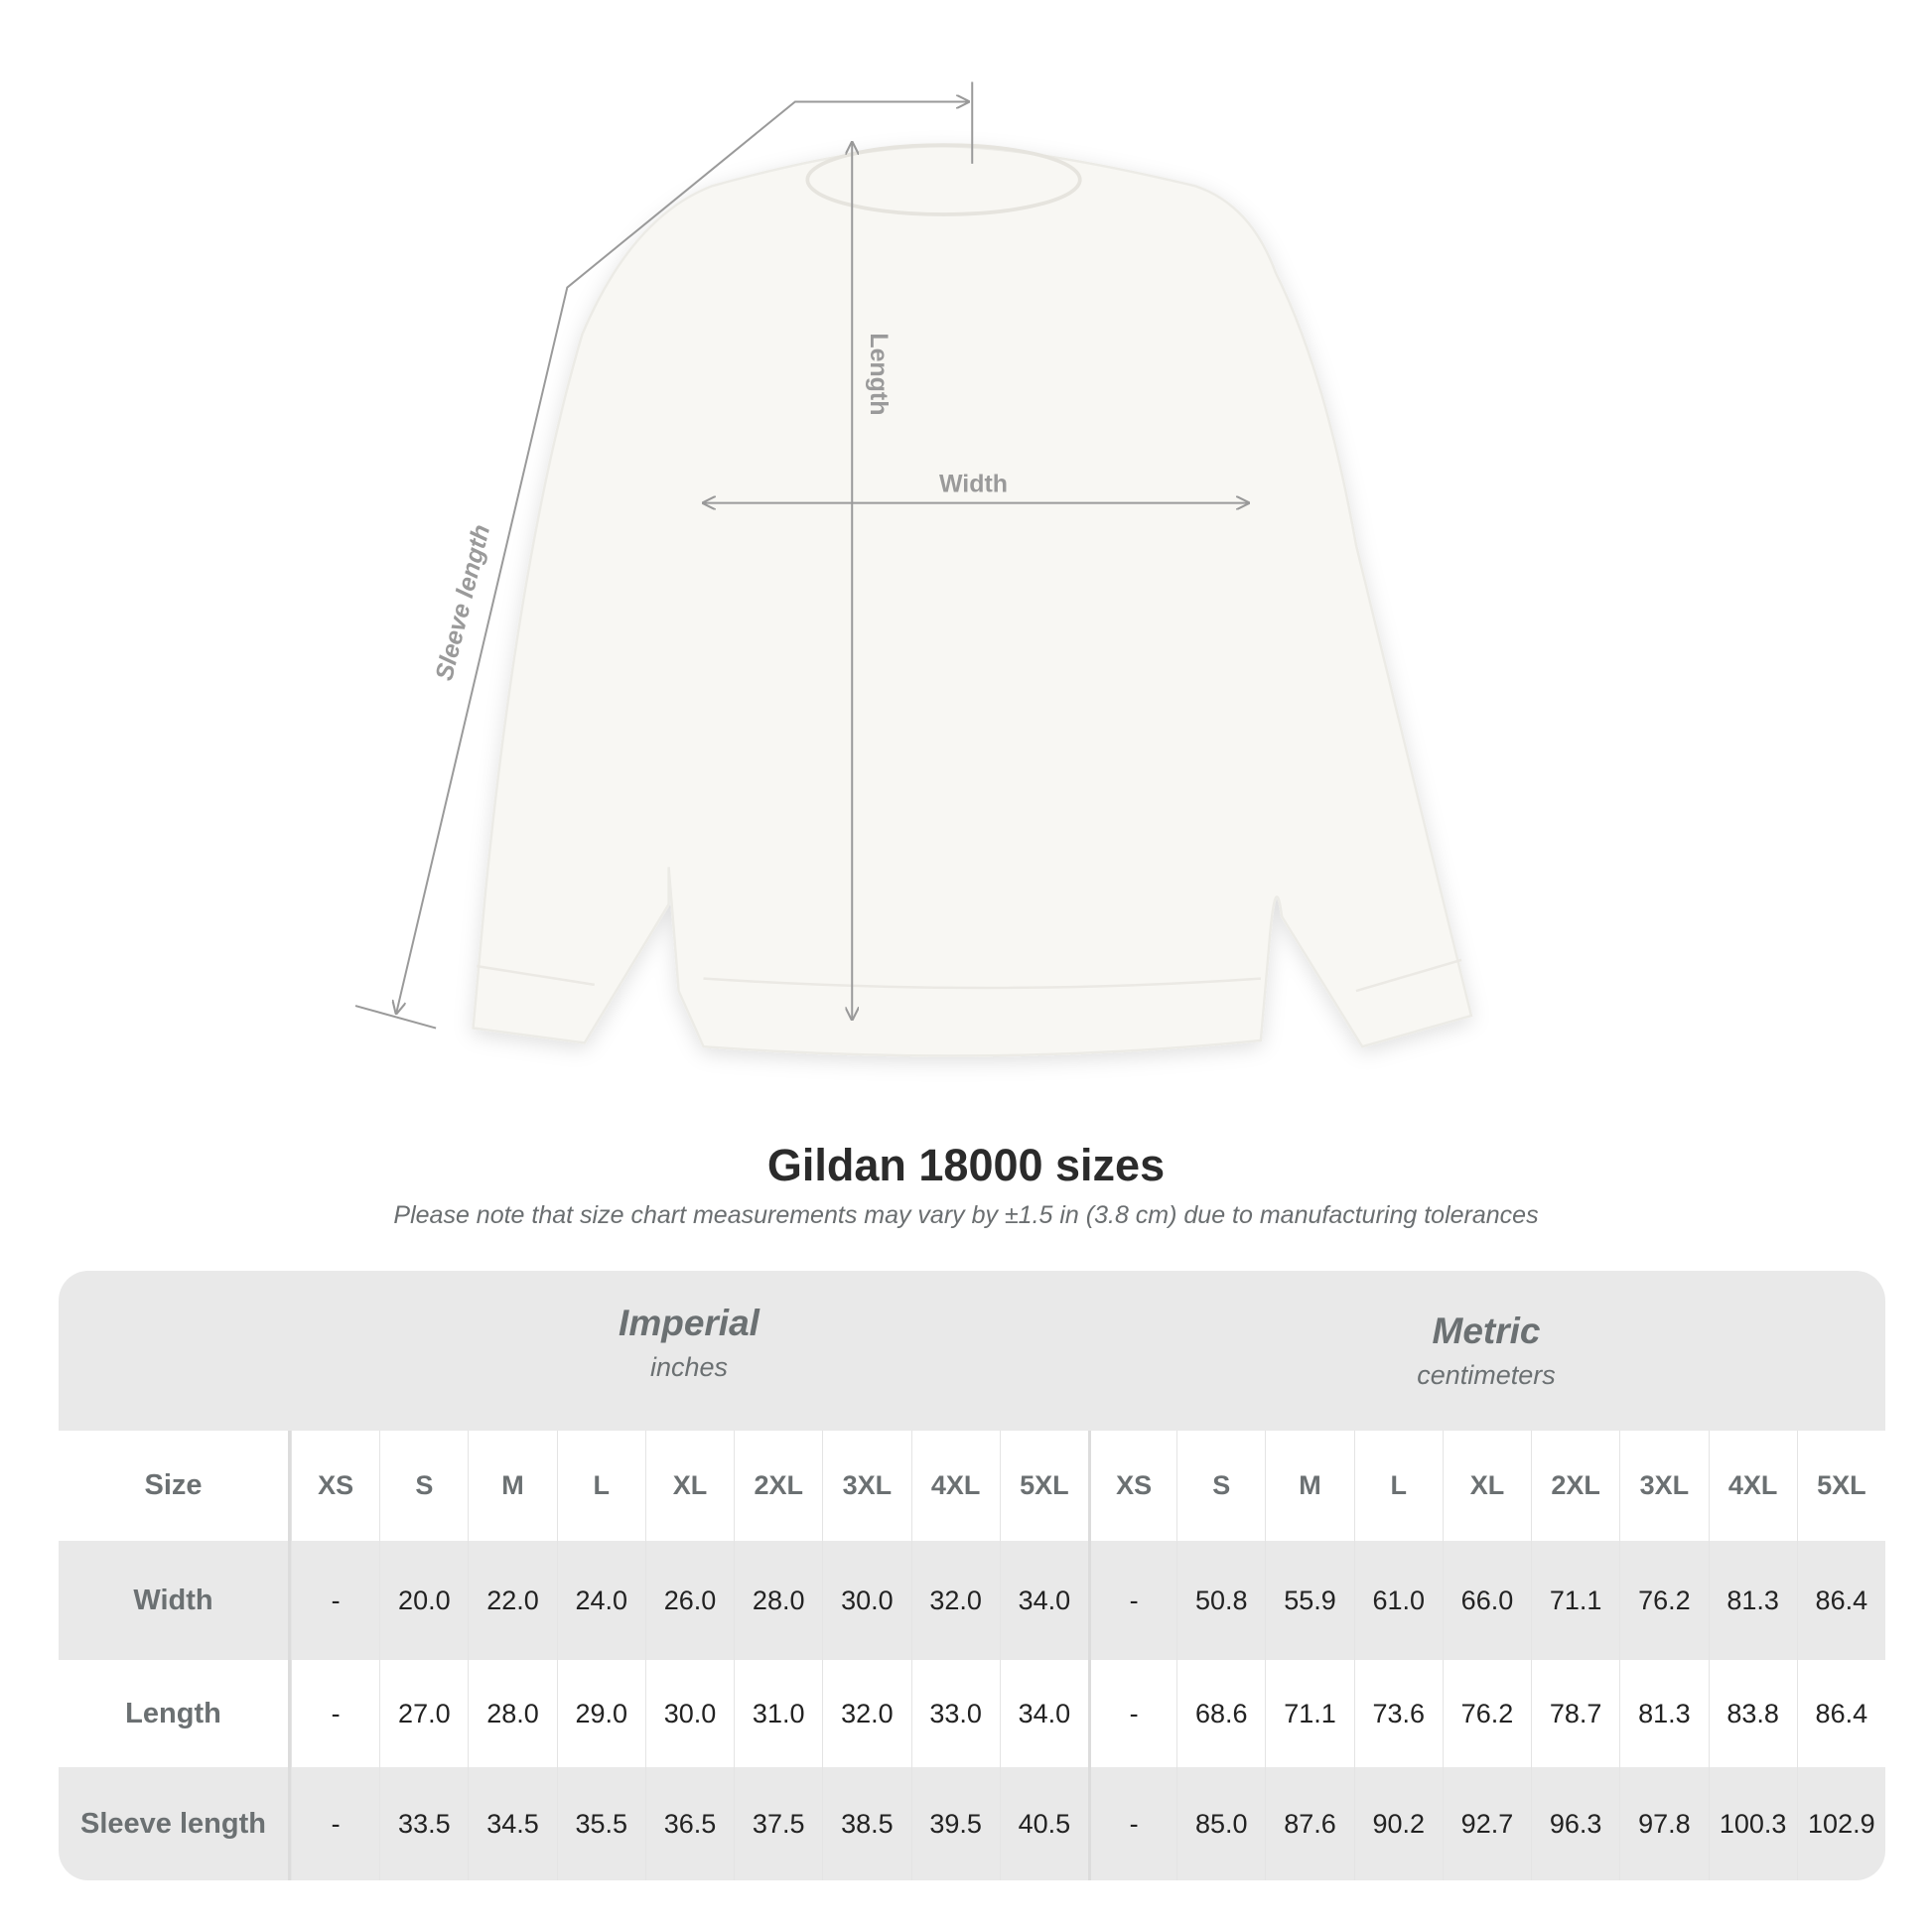  What do you see at coordinates (1753, 1714) in the screenshot?
I see `metric-value-cell: 83.8` at bounding box center [1753, 1714].